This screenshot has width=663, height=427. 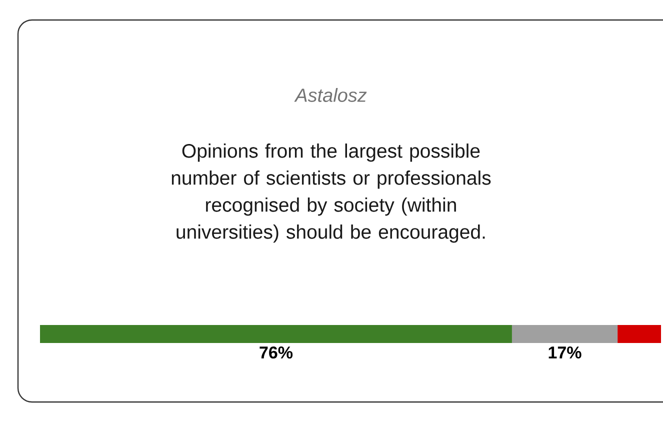 What do you see at coordinates (330, 95) in the screenshot?
I see `chart-title: Astalosz` at bounding box center [330, 95].